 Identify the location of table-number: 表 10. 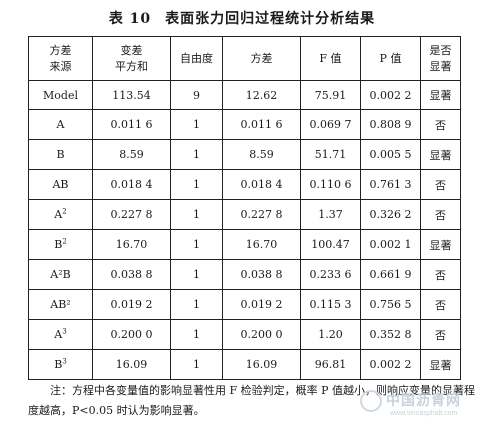
(130, 19).